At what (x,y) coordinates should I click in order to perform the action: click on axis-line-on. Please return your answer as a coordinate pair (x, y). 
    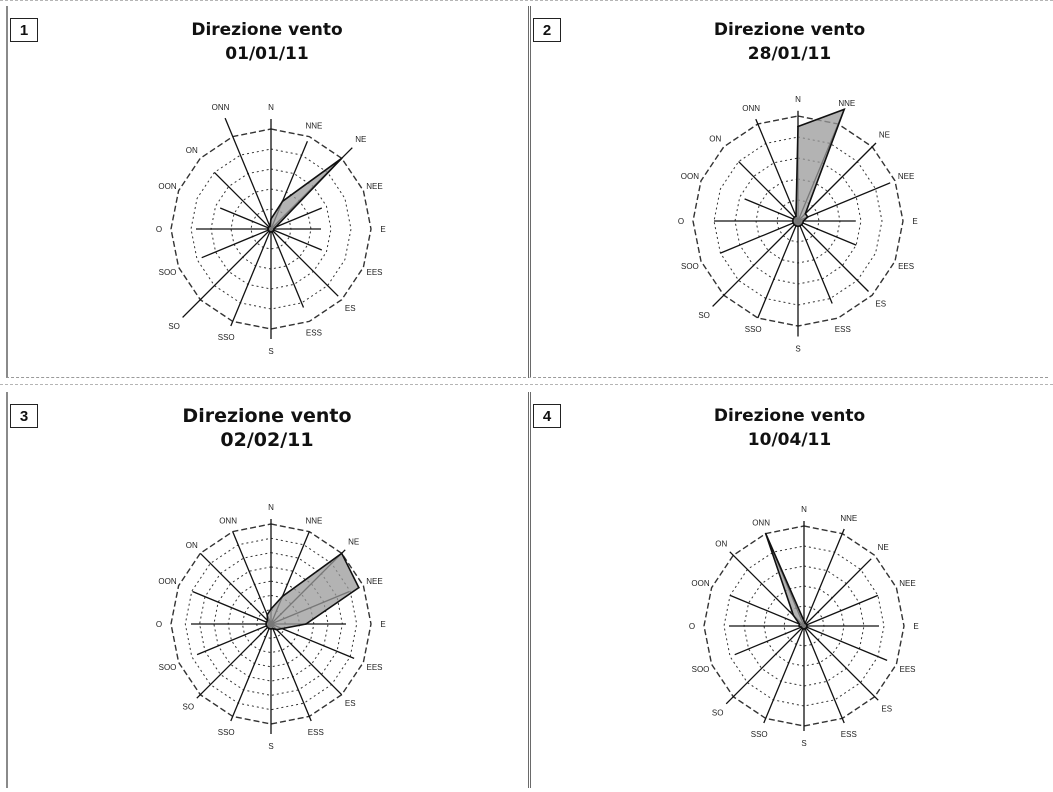
    Looking at the image, I should click on (242, 200).